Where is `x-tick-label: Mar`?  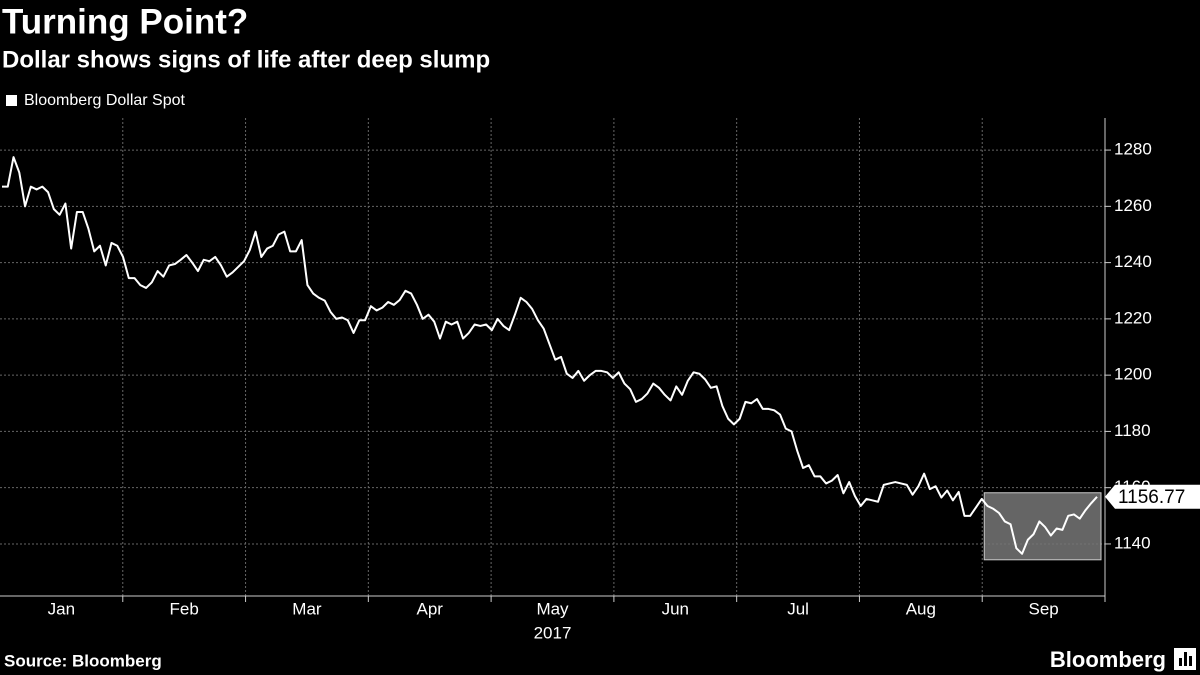
x-tick-label: Mar is located at coordinates (307, 608).